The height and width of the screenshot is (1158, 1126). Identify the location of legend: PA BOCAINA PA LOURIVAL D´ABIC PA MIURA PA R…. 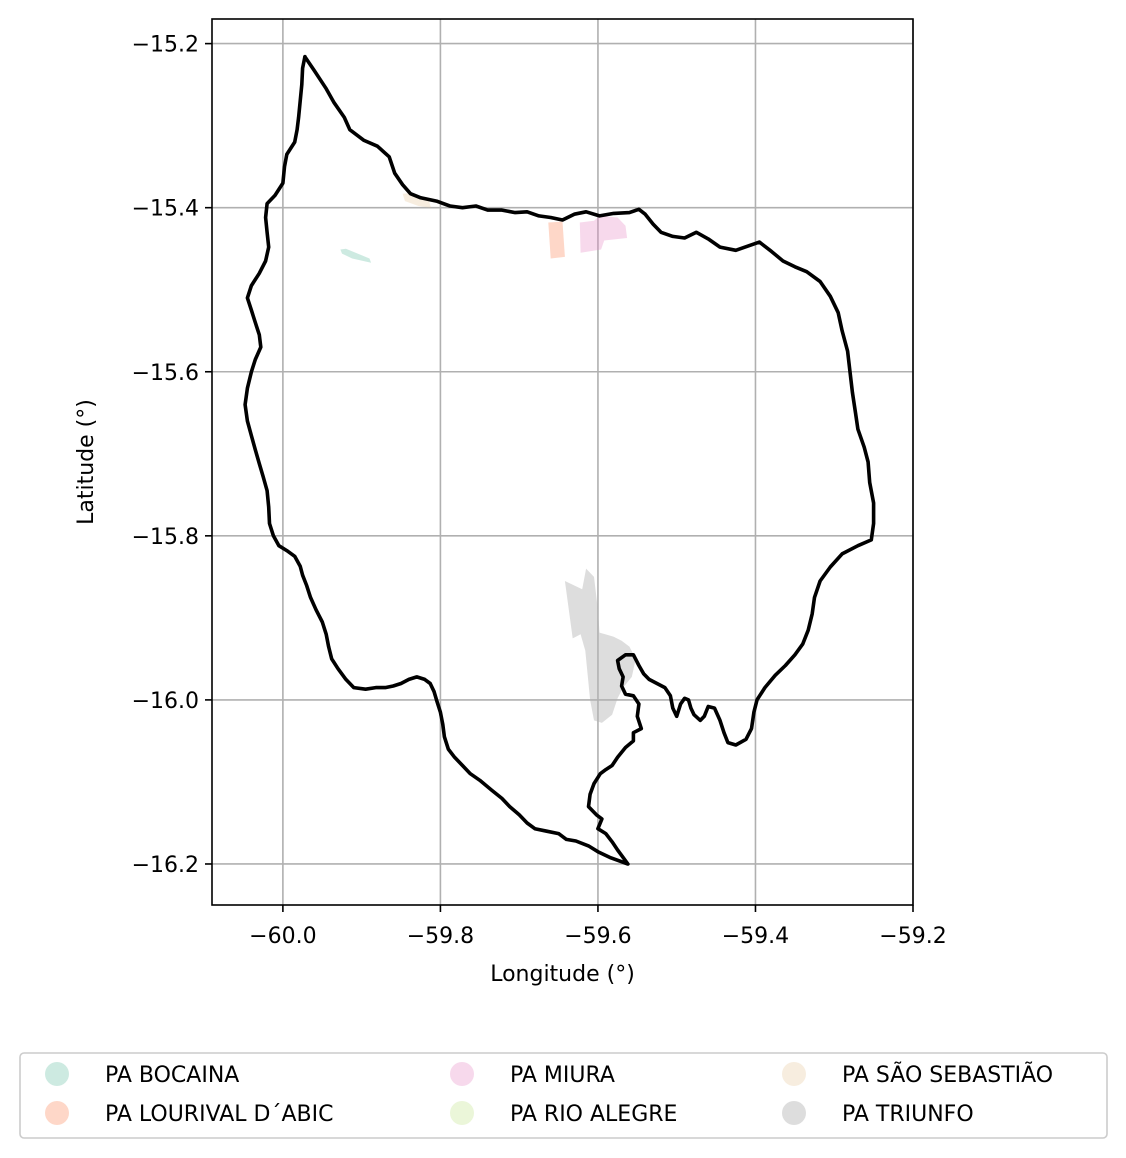
(563, 1095).